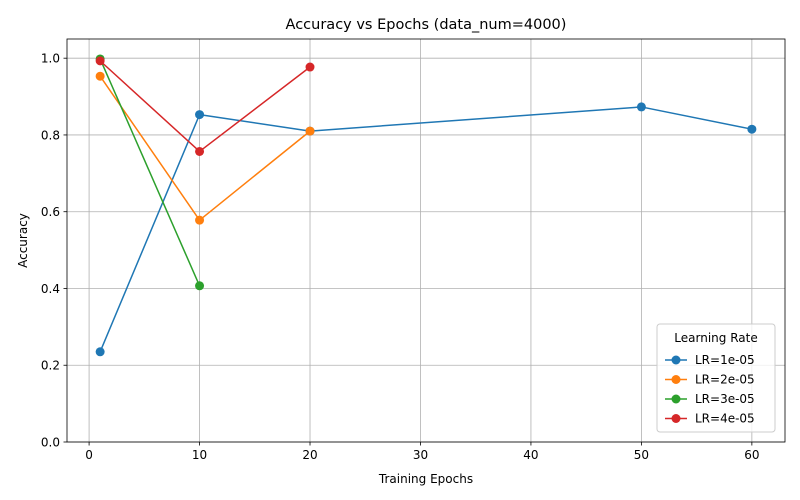 The width and height of the screenshot is (800, 500). I want to click on legend-label: LR=2e-05, so click(725, 380).